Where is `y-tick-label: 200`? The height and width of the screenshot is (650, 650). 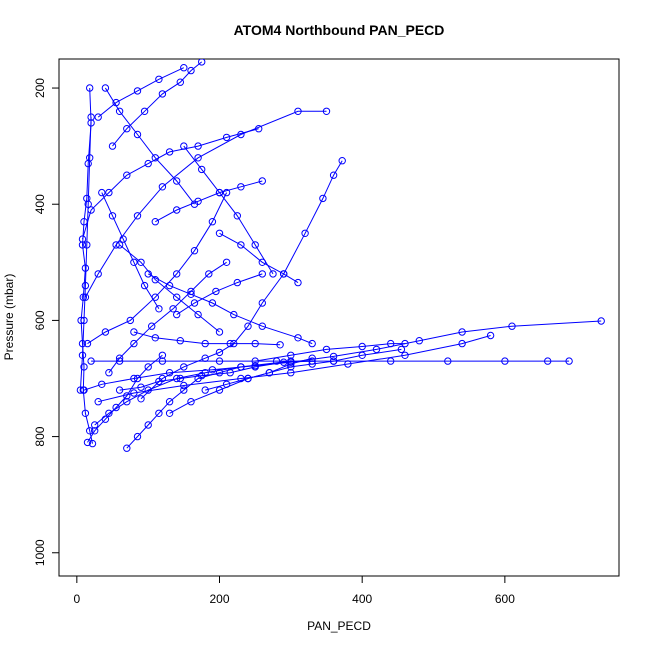
y-tick-label: 200 is located at coordinates (40, 88).